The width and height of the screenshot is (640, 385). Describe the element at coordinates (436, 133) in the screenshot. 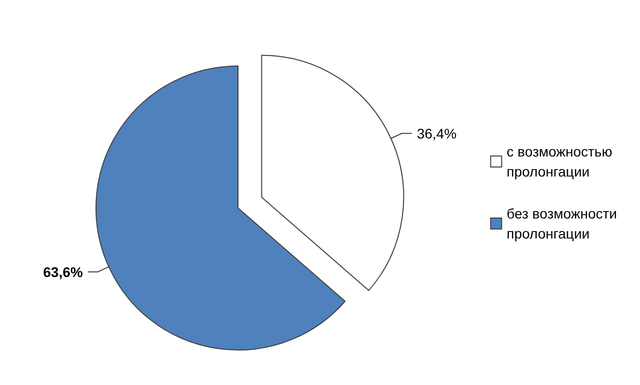

I see `data-label: 36,4%` at that location.